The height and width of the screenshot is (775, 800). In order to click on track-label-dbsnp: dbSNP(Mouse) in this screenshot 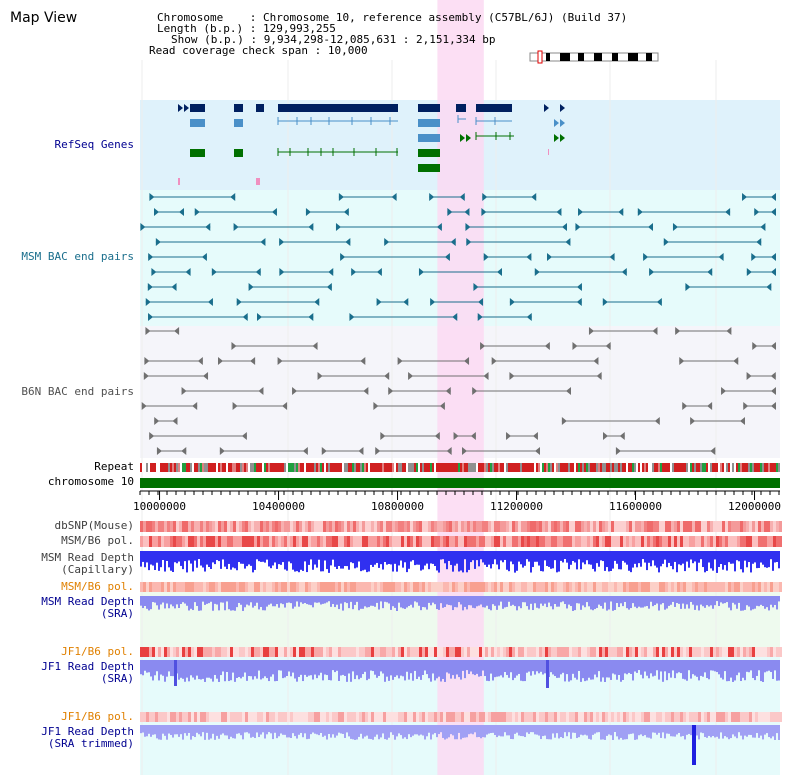, I will do `click(94, 525)`.